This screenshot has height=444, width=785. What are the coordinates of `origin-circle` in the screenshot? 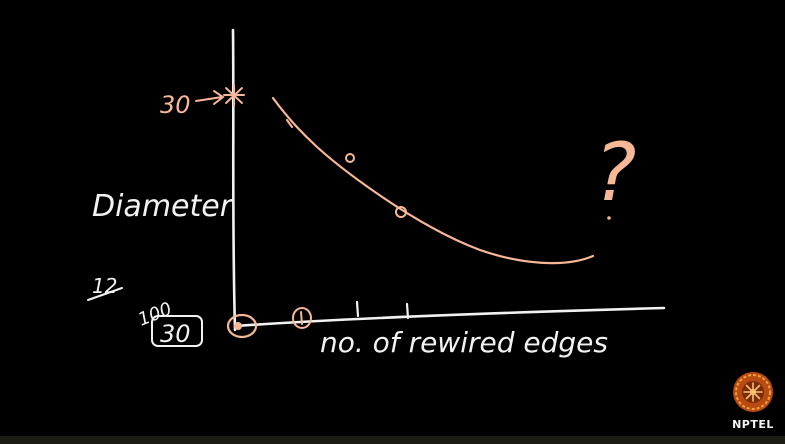 It's located at (242, 326).